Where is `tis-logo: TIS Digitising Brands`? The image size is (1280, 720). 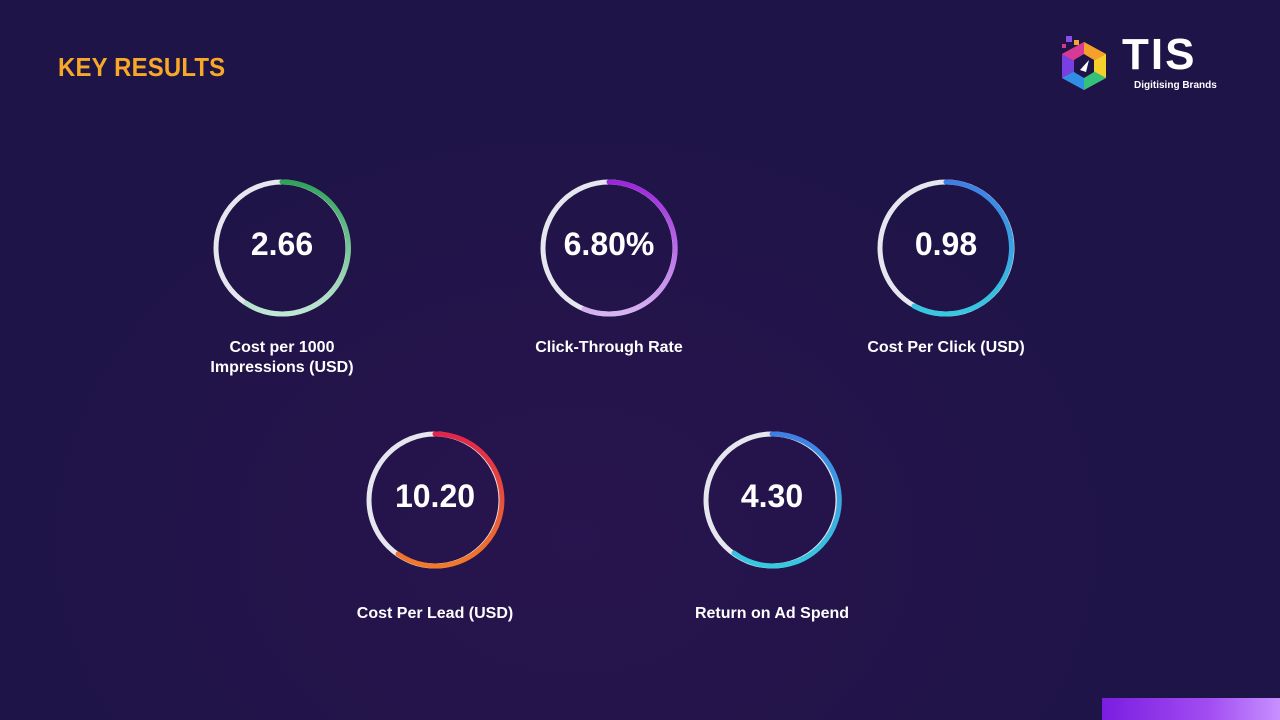 tis-logo: TIS Digitising Brands is located at coordinates (1146, 64).